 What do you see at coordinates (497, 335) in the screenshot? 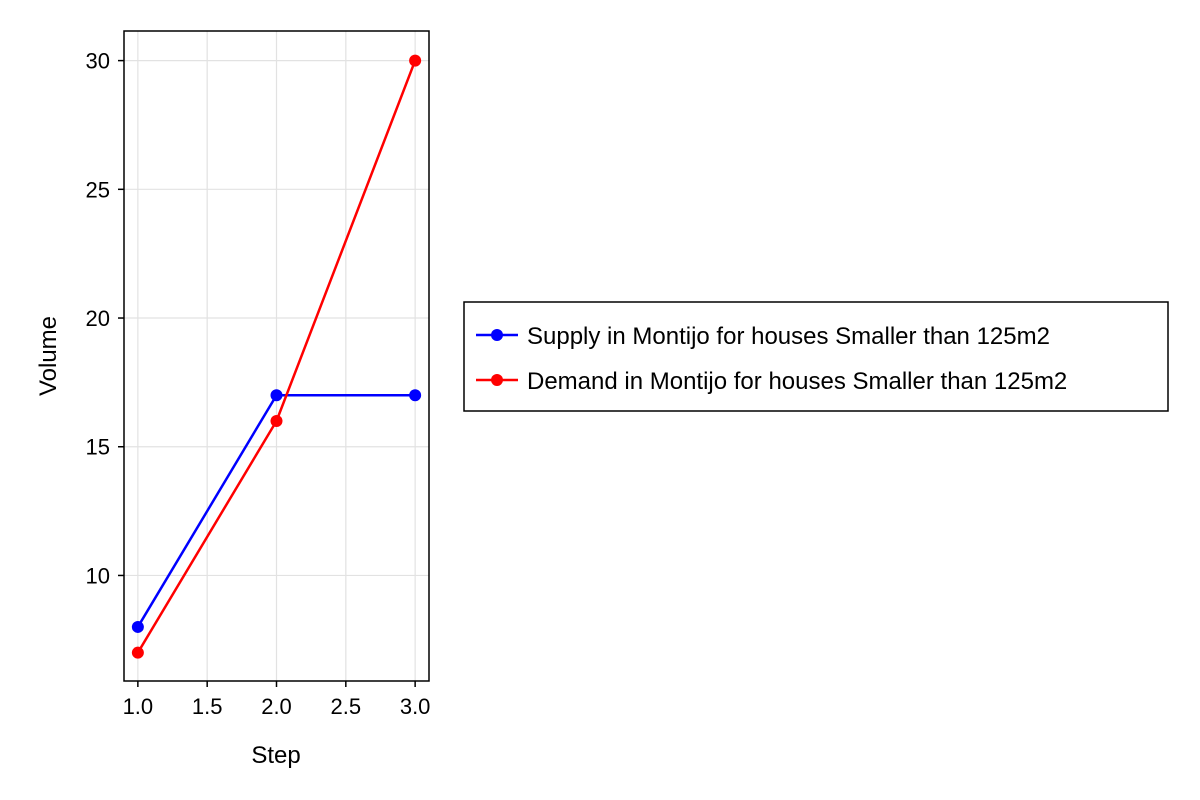
I see `legend-marker-supply` at bounding box center [497, 335].